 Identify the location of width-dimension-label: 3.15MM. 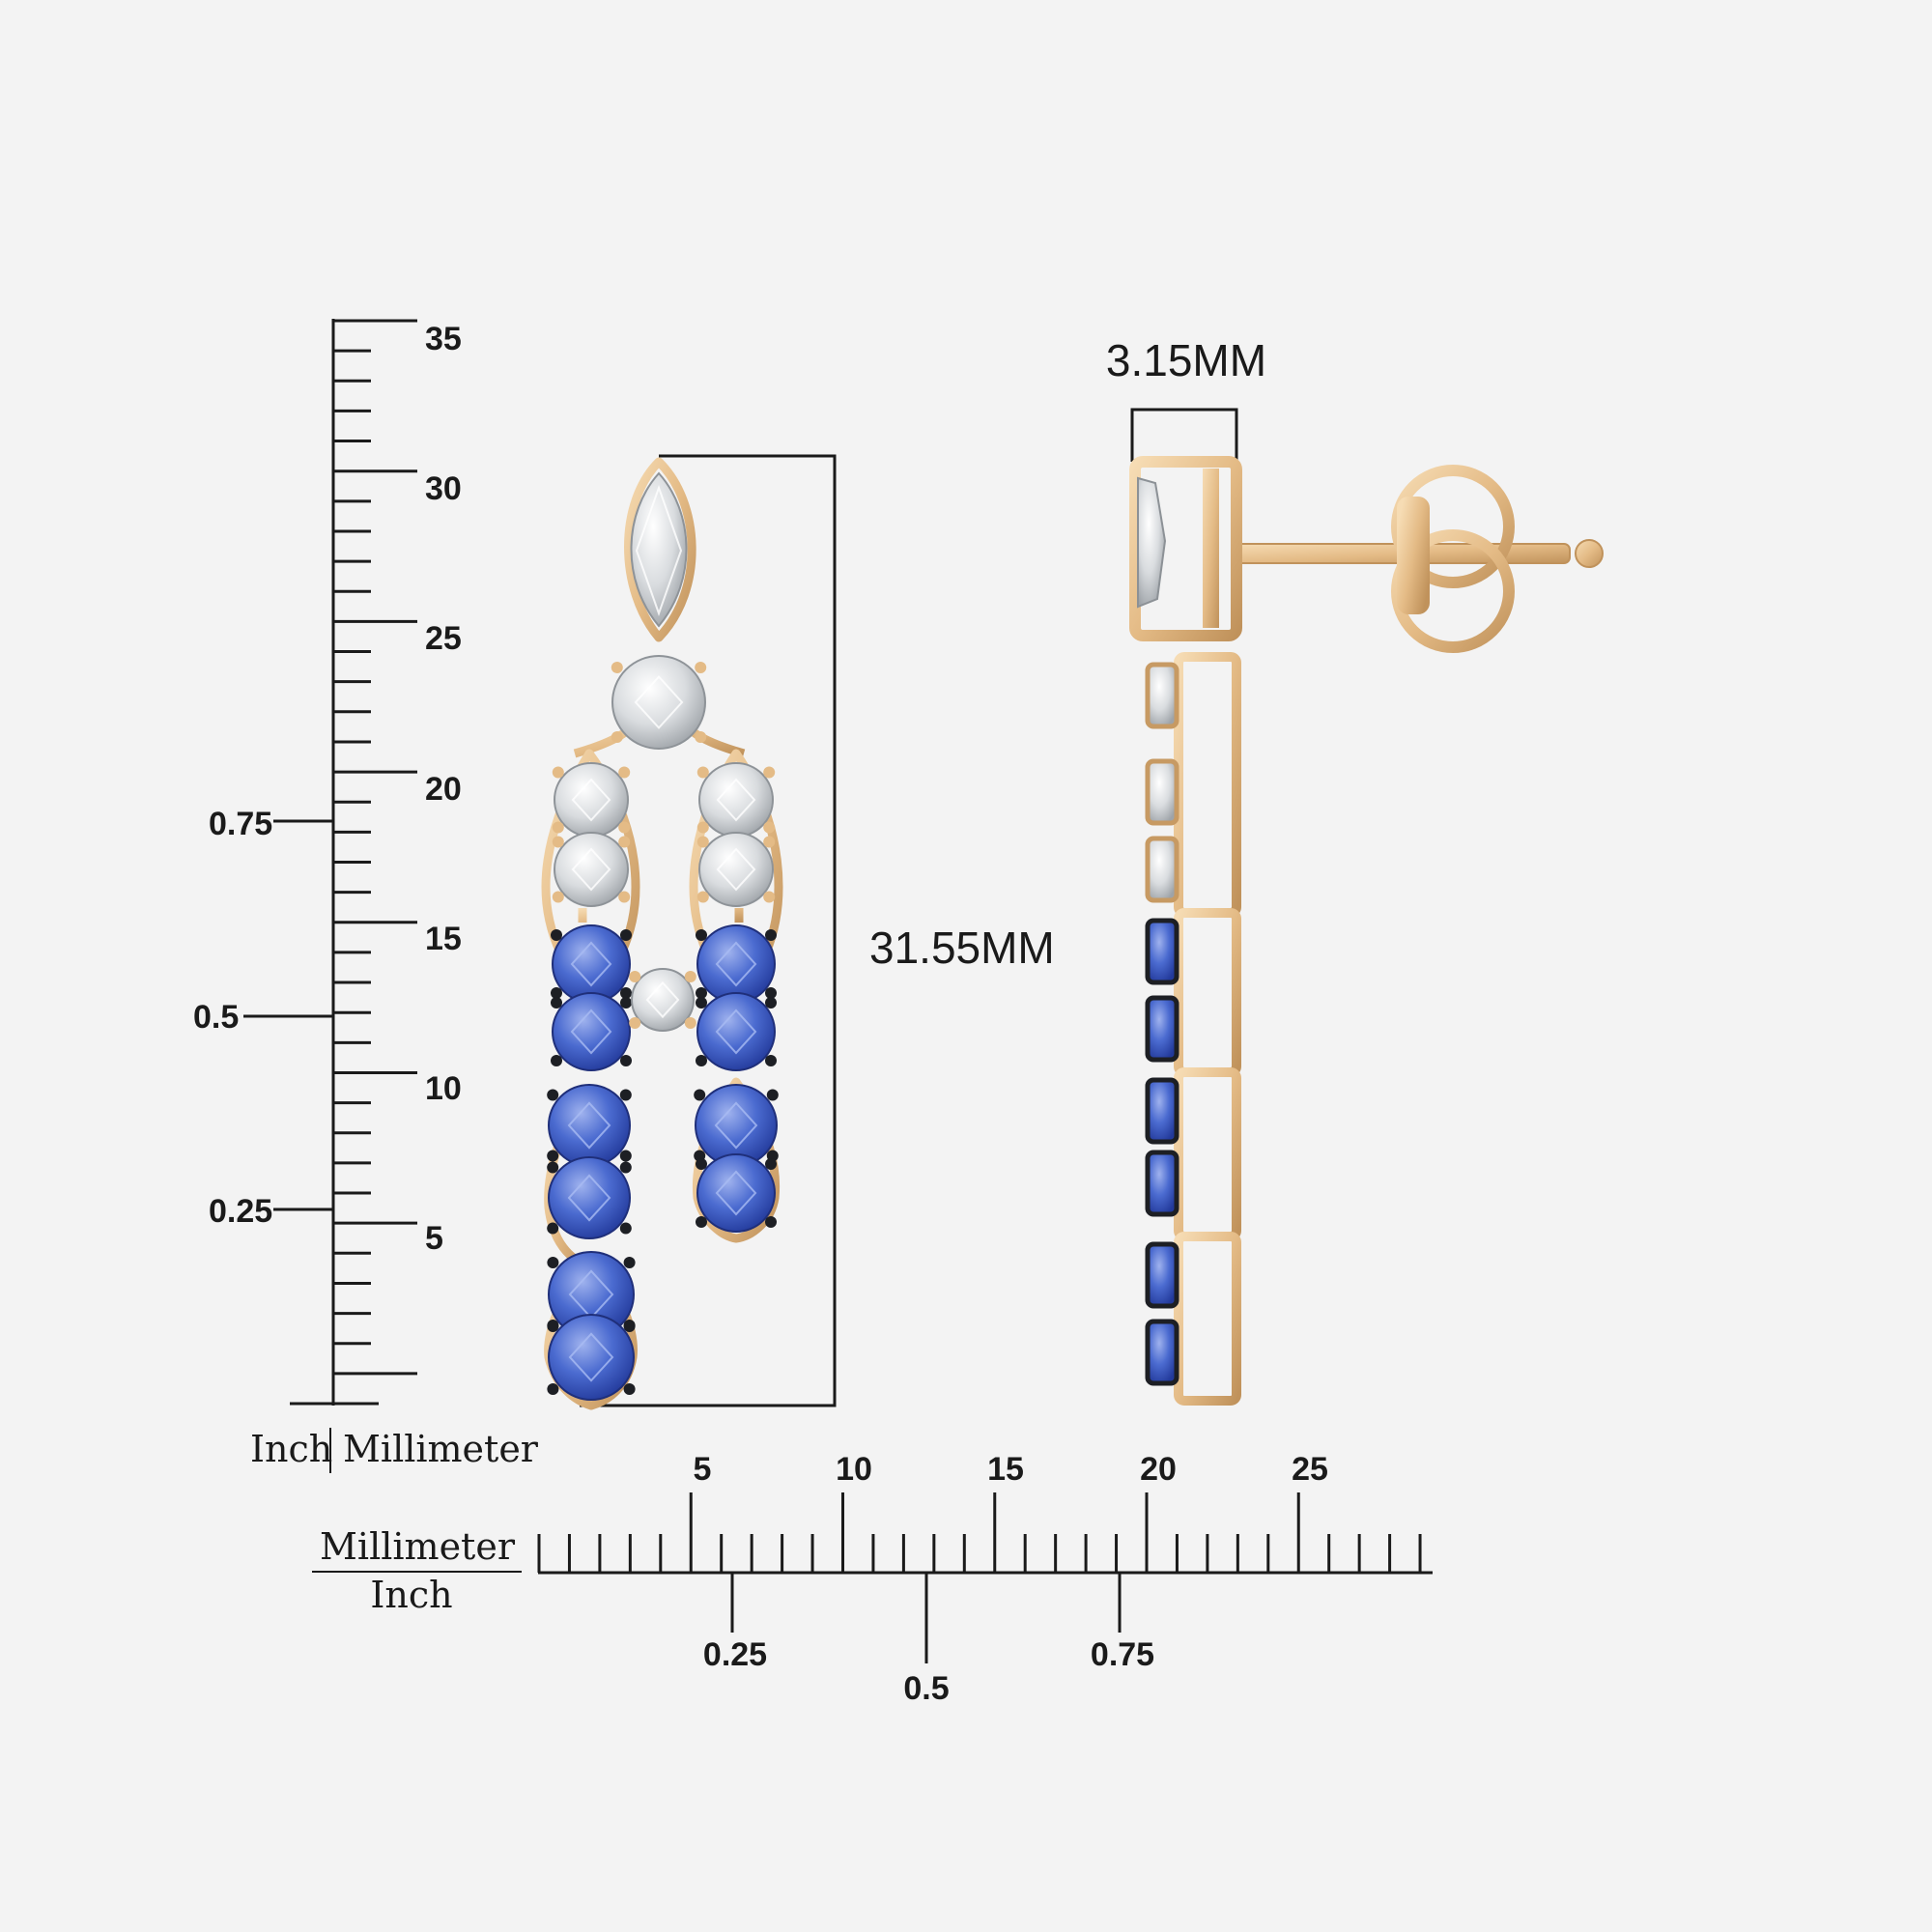
(1186, 360).